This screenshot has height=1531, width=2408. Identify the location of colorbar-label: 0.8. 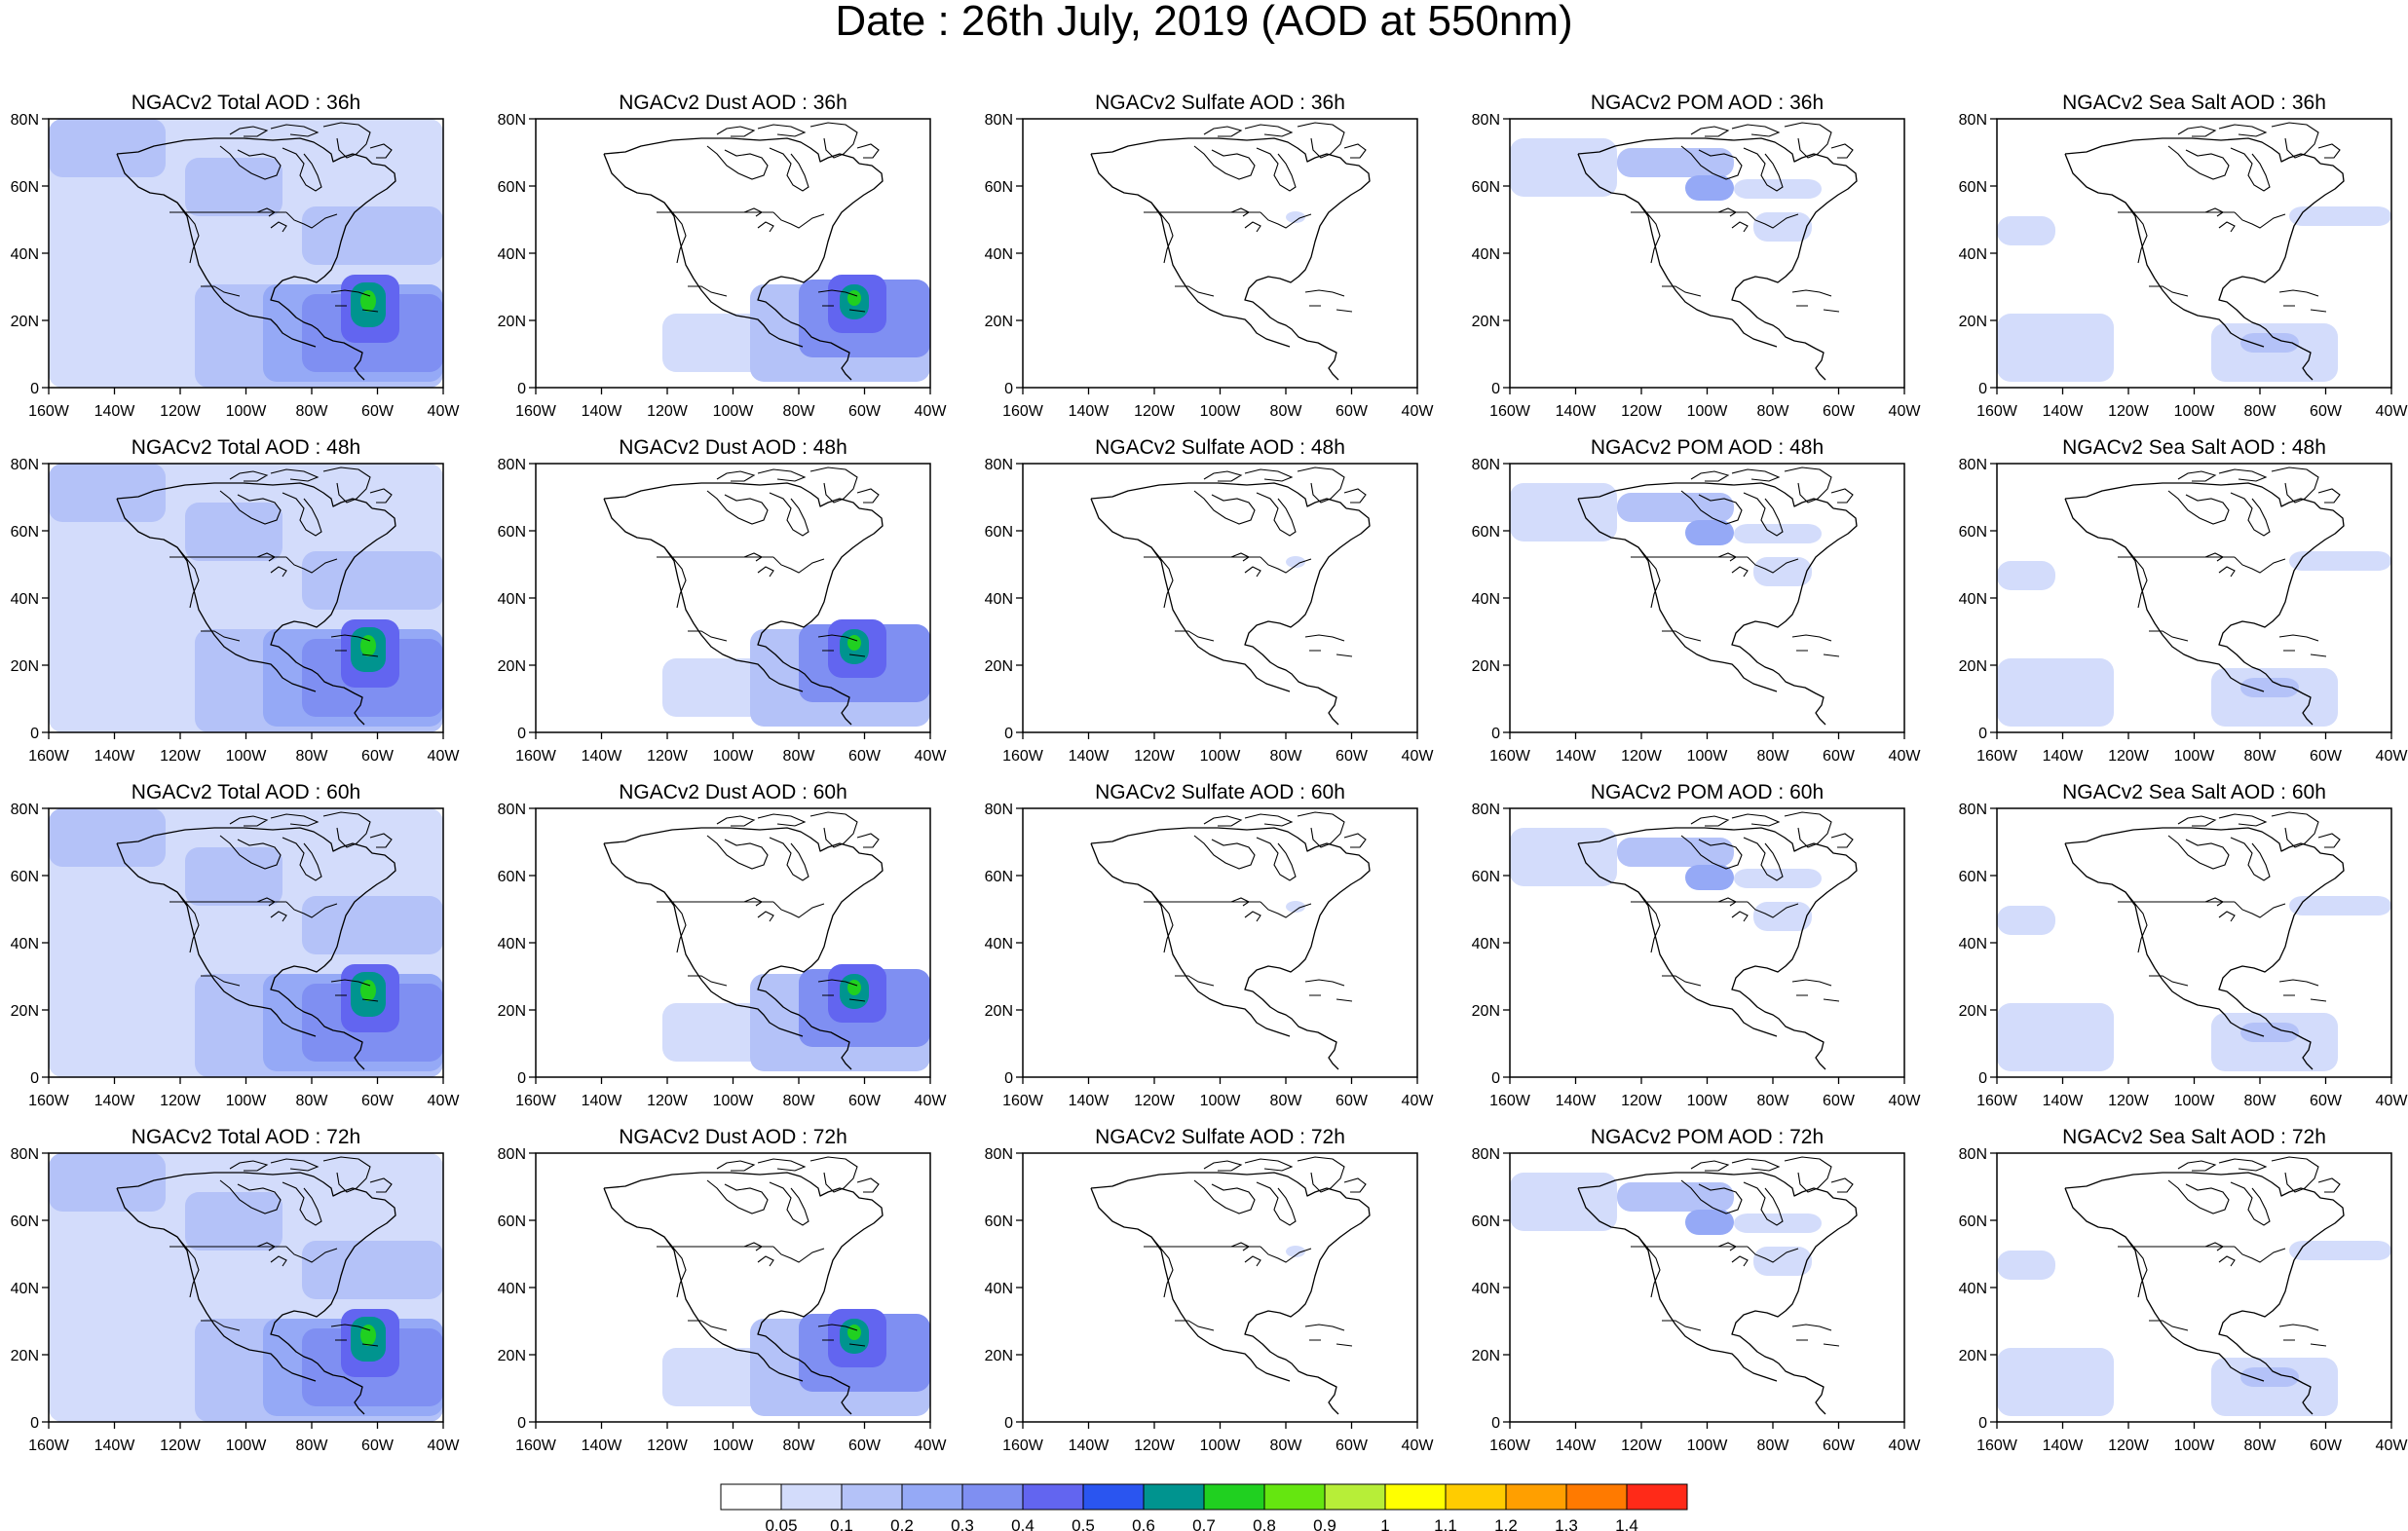
(1264, 1523).